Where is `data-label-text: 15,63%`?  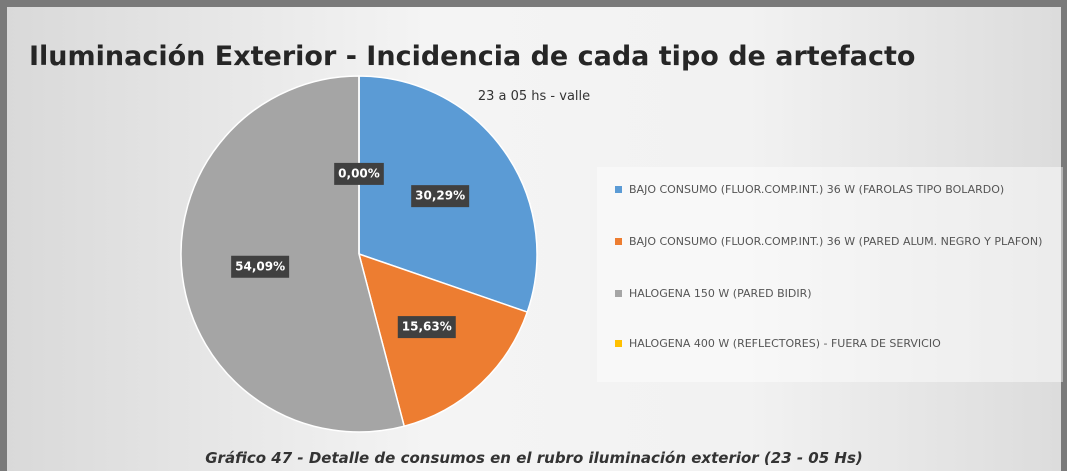 data-label-text: 15,63% is located at coordinates (427, 327).